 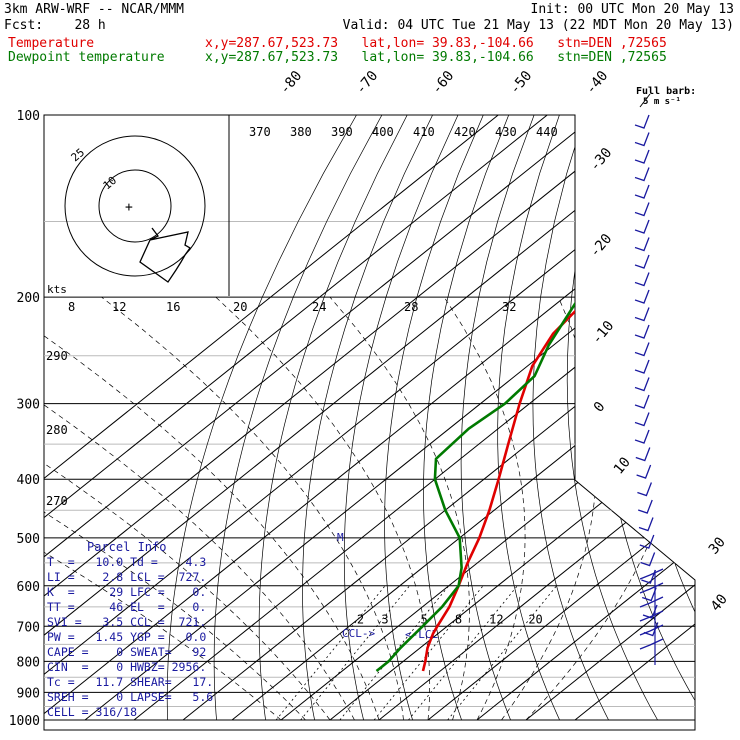 I want to click on pressure-tick-label: 100, so click(x=28, y=116).